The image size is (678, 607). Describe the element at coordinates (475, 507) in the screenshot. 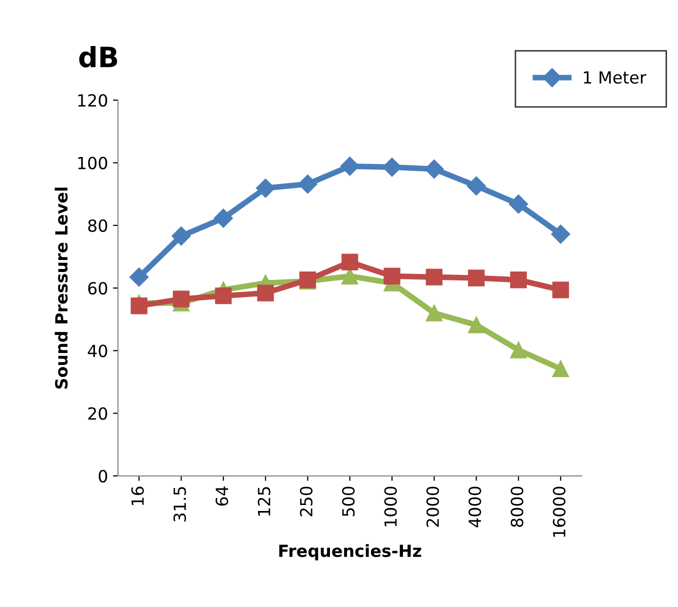

I see `x-tick-label: 4000` at that location.